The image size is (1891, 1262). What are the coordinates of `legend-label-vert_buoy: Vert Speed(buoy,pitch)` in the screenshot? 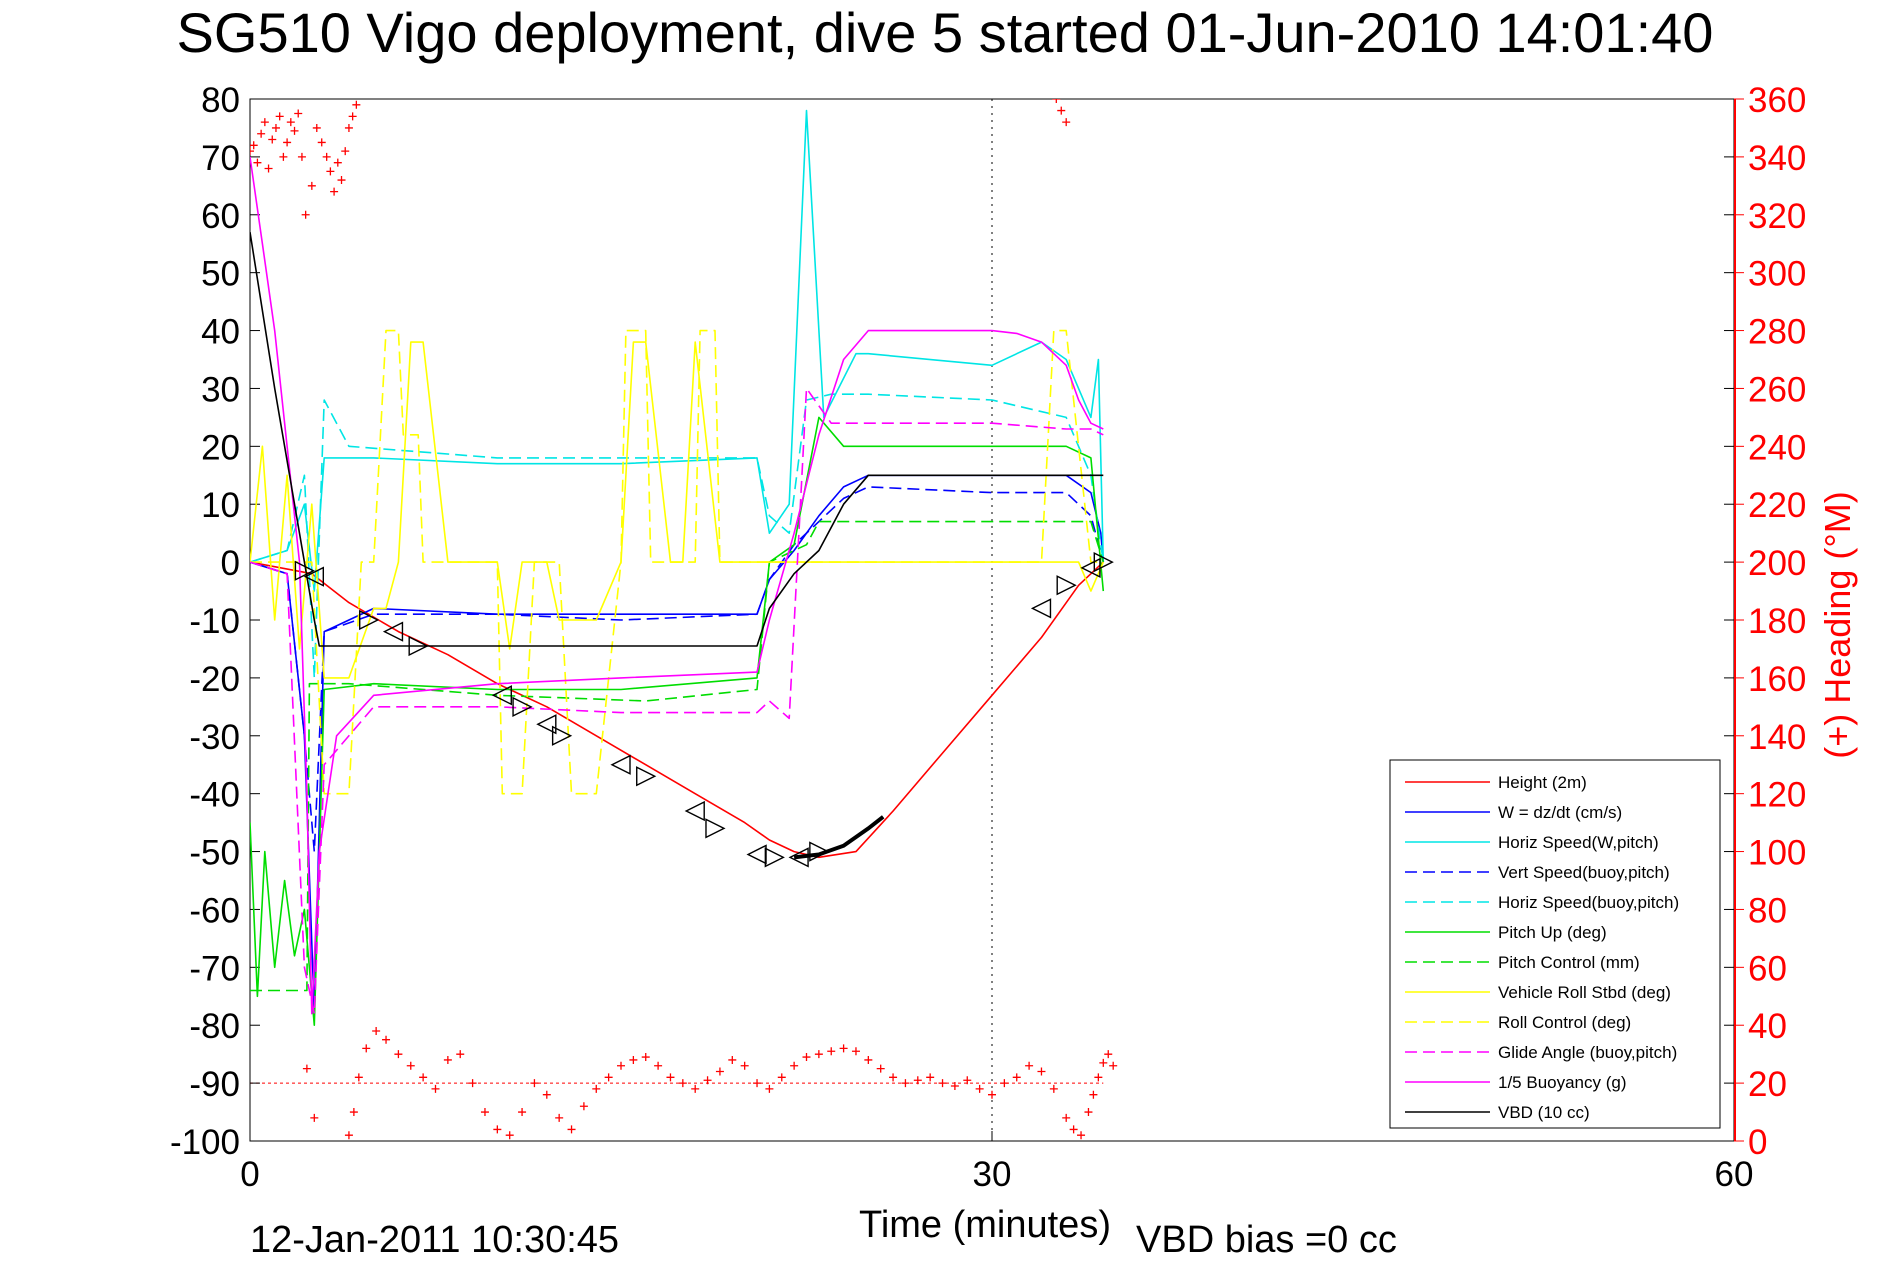 It's located at (1584, 872).